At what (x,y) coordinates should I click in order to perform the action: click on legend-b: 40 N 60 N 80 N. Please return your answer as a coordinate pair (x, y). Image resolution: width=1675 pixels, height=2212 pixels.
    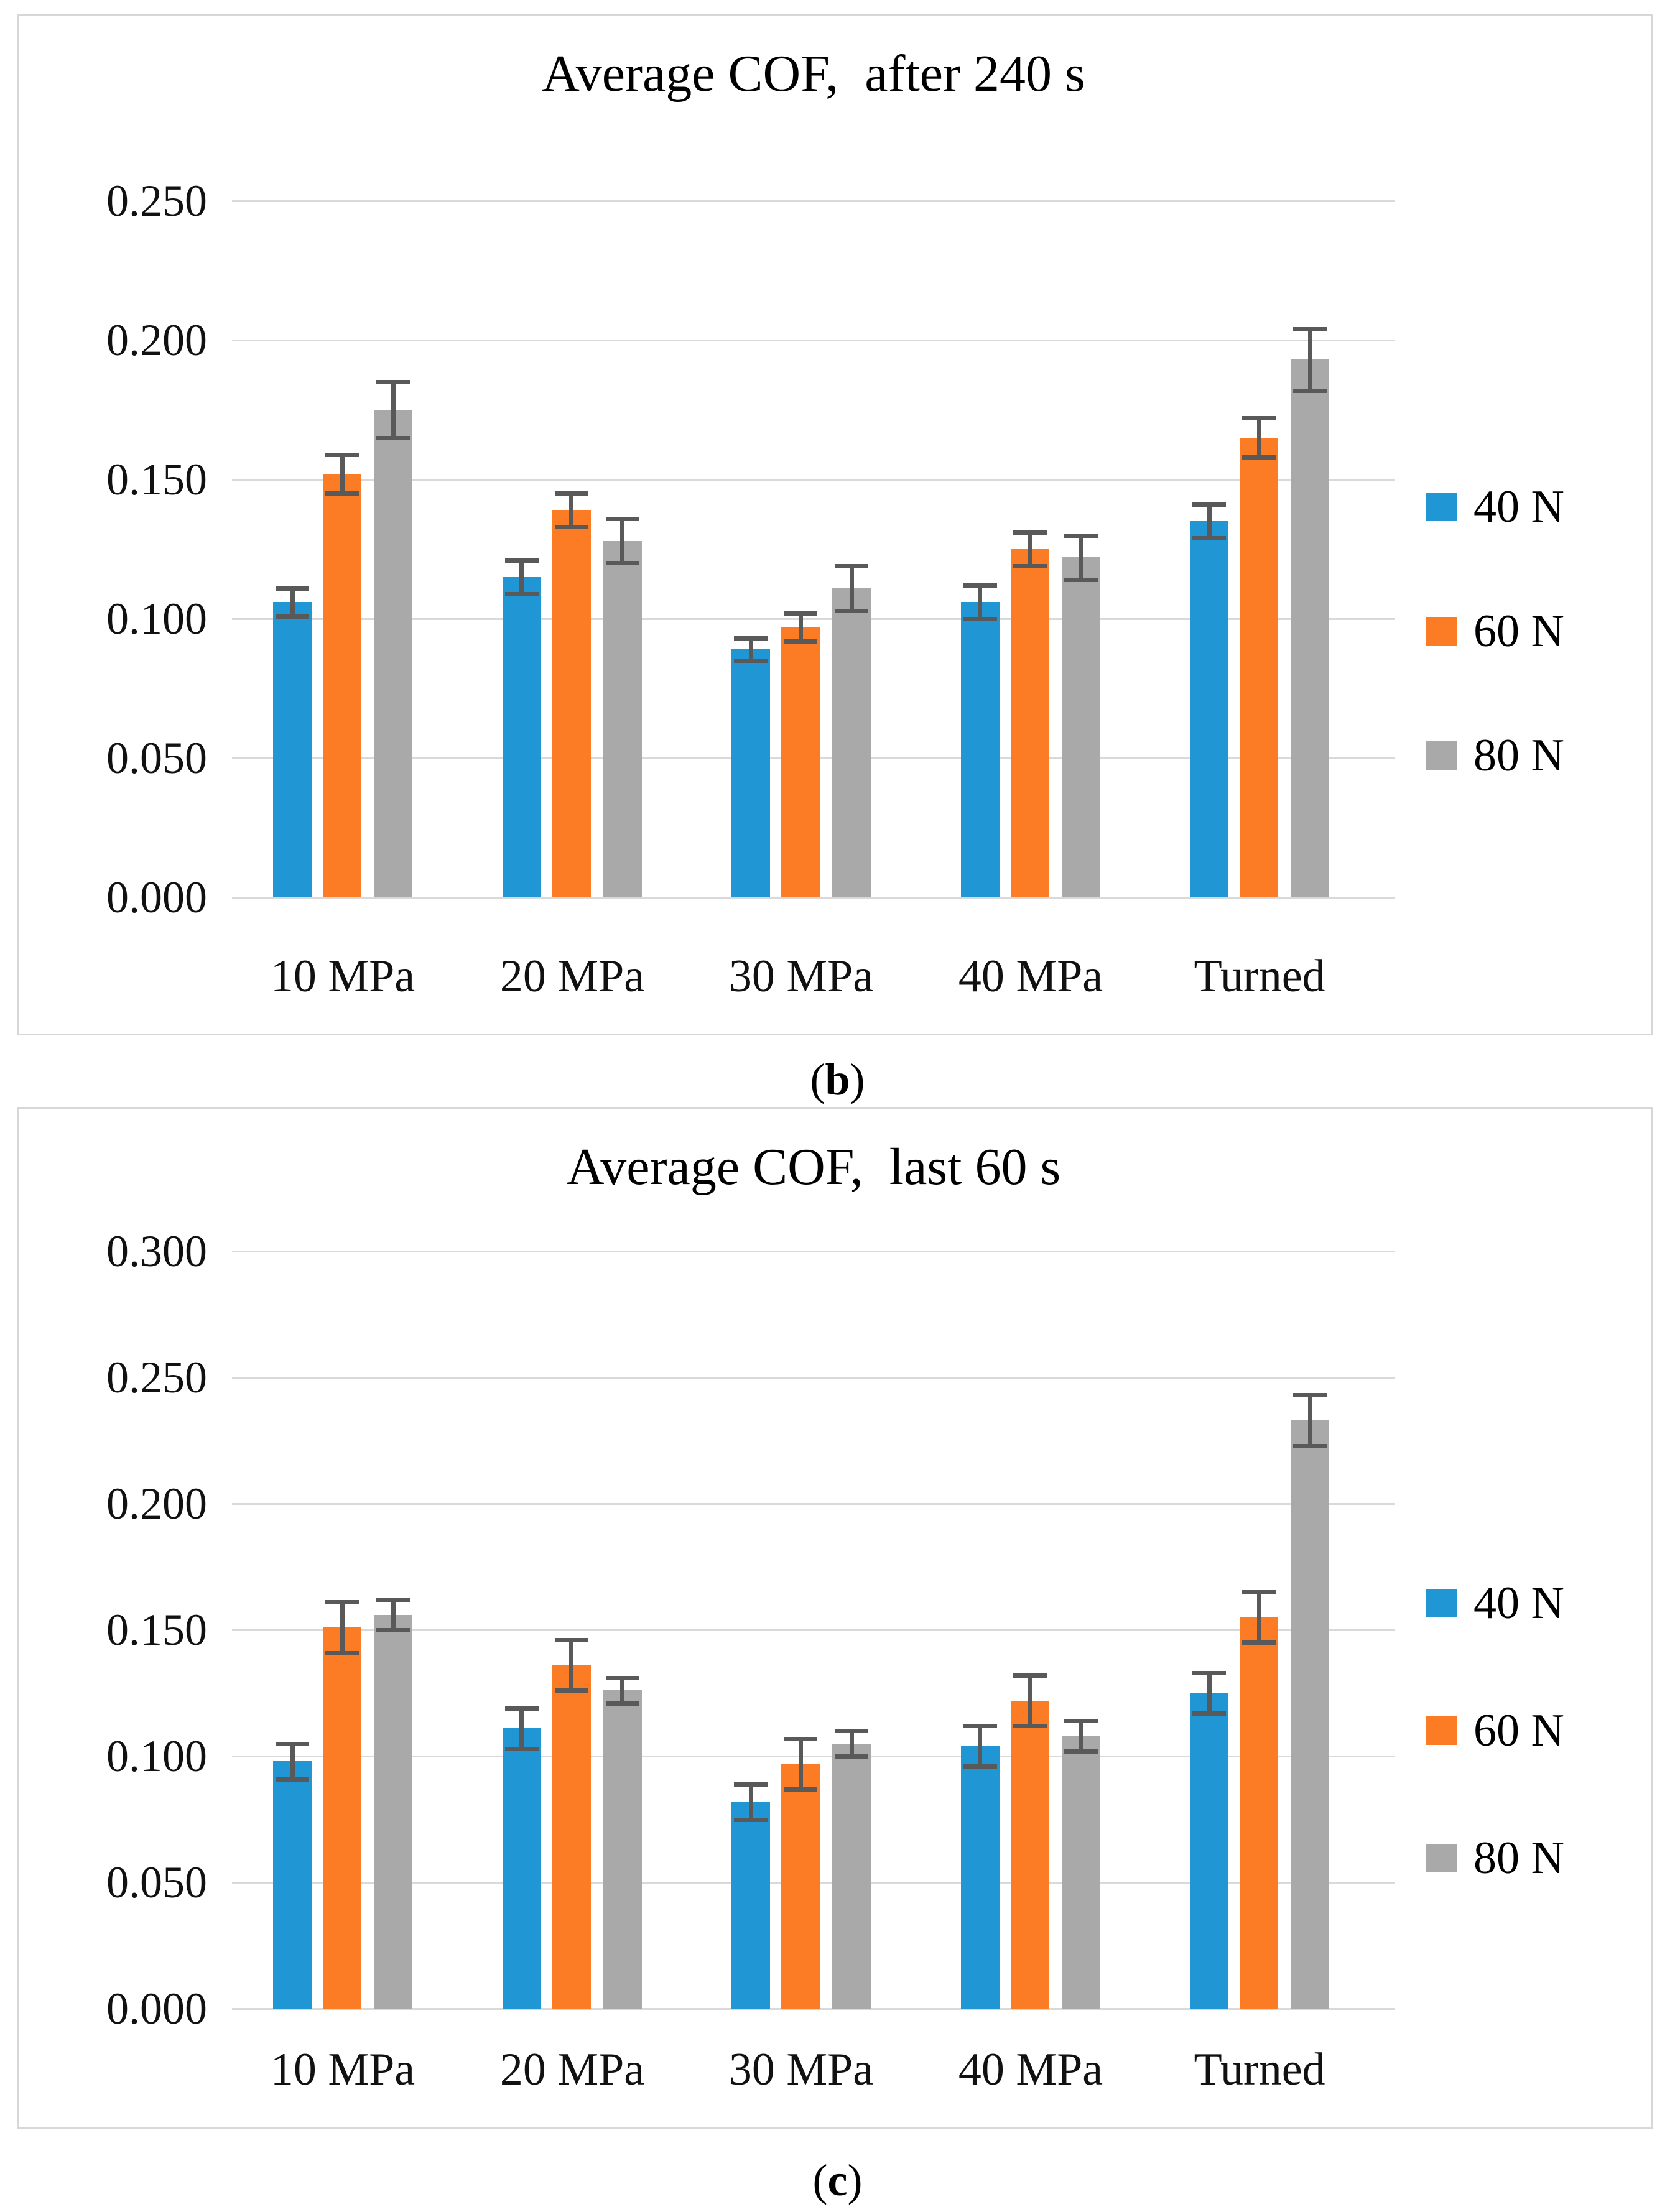
    Looking at the image, I should click on (1538, 525).